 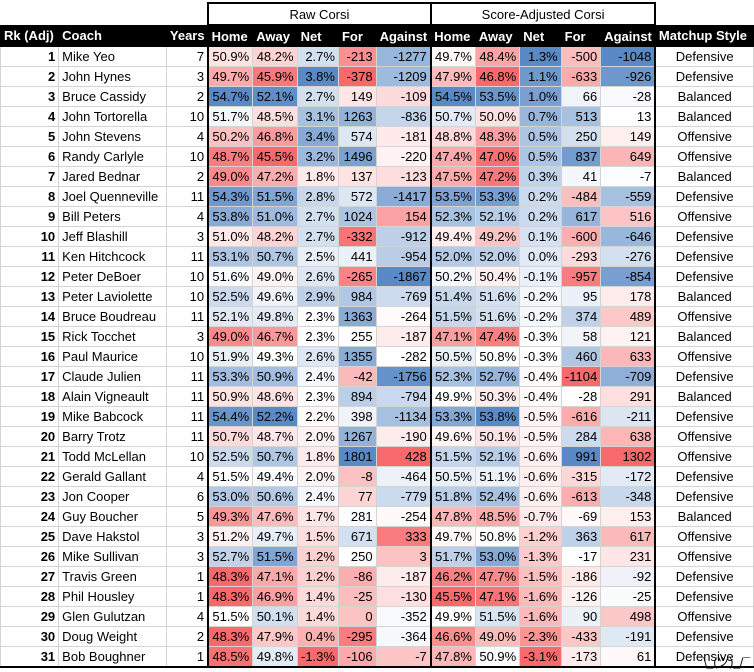 What do you see at coordinates (275, 316) in the screenshot?
I see `raw-away-cell: 49.8%` at bounding box center [275, 316].